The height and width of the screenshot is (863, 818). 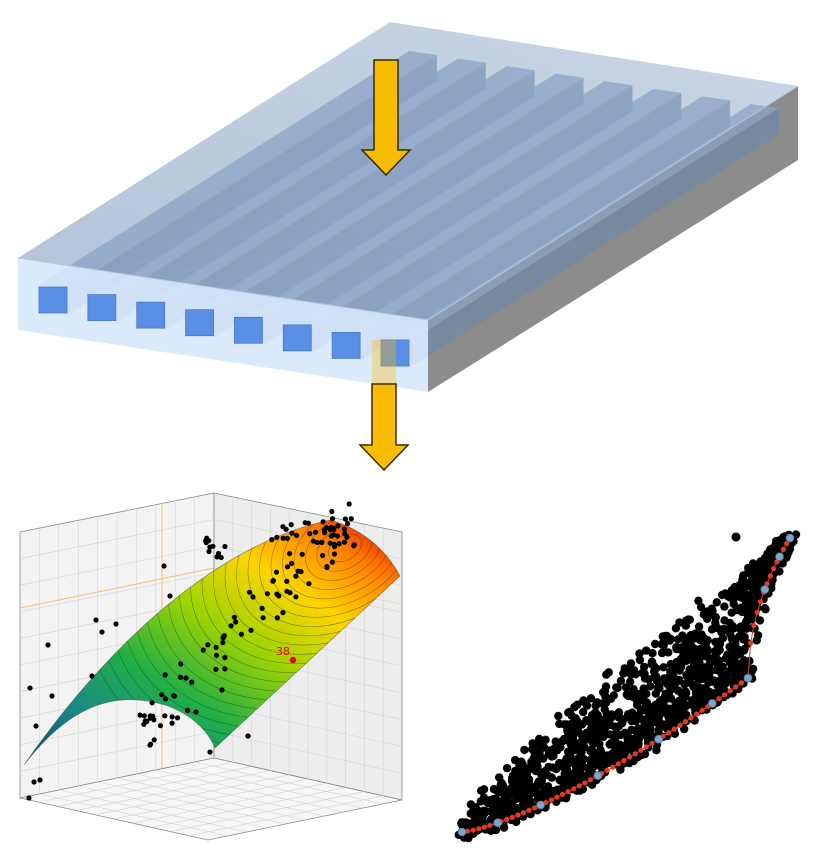 I want to click on surface-scatter-points, so click(x=191, y=651).